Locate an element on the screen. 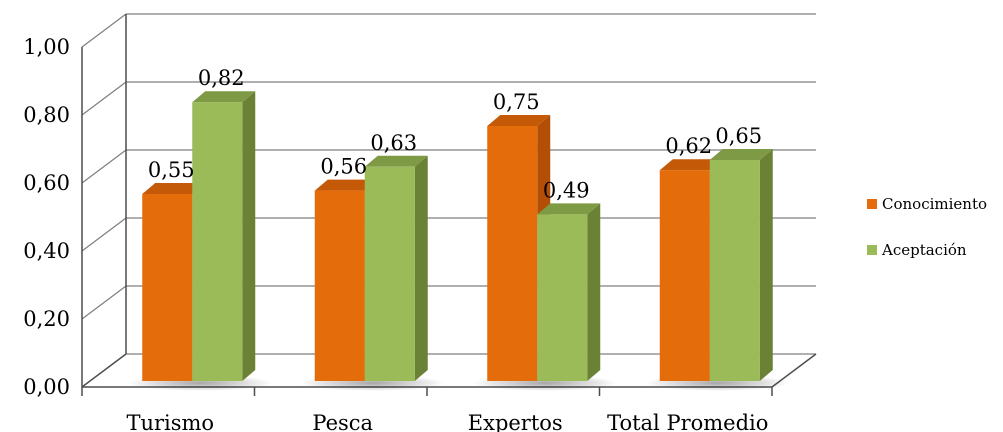 This screenshot has width=1003, height=432. x-category-label: Turismo is located at coordinates (170, 421).